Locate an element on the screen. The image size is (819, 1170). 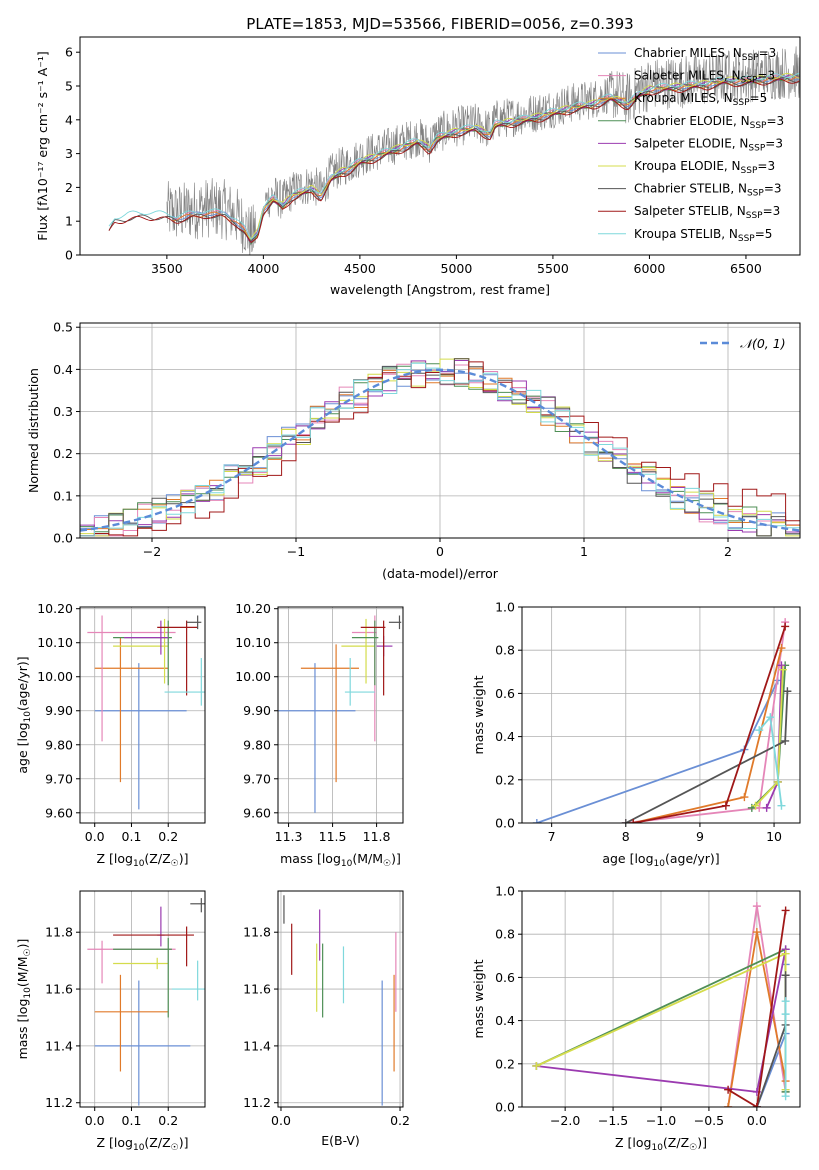
y-tick-label: 11.8 is located at coordinates (257, 932).